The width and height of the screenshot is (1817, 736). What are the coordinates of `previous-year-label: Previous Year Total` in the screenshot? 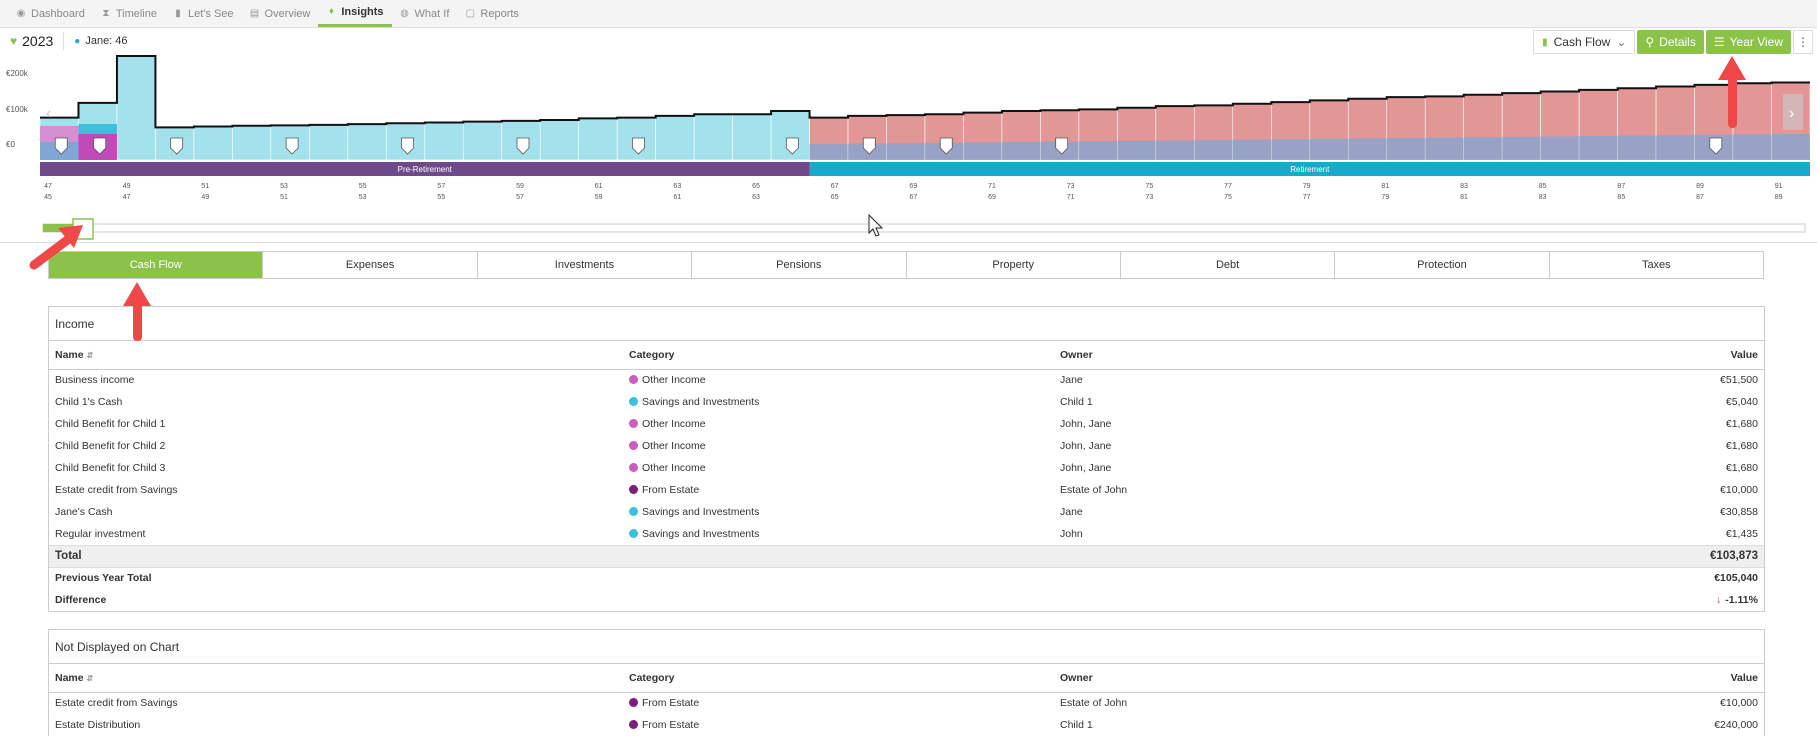 It's located at (103, 578).